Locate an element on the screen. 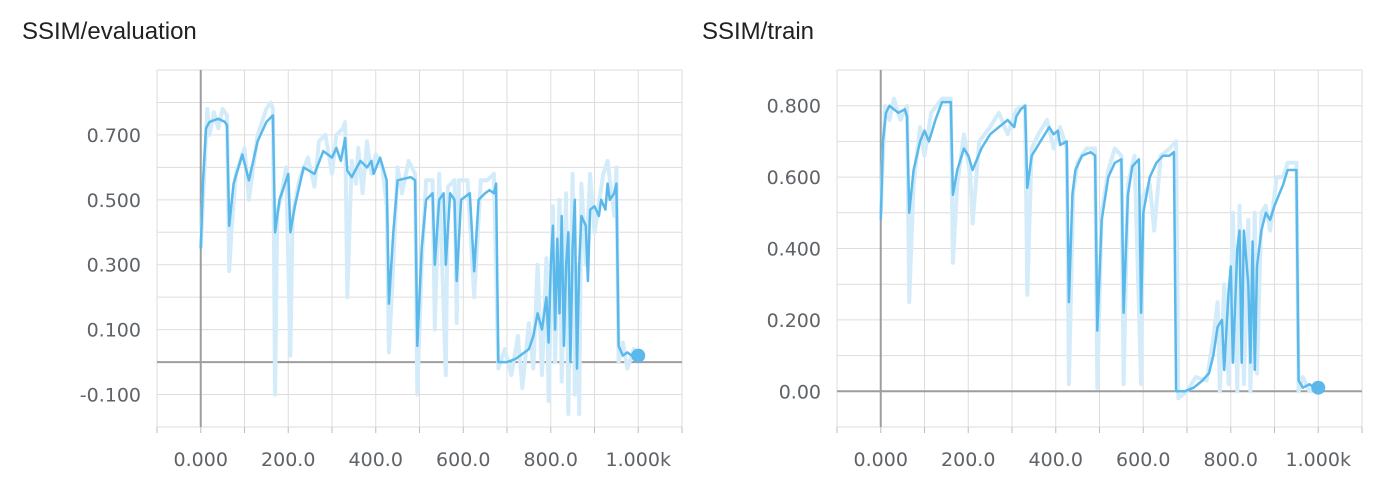  y-tick-label: 0.500 is located at coordinates (114, 201).